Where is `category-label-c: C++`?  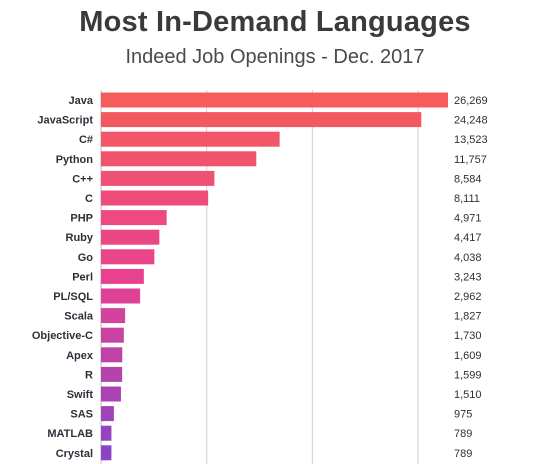
category-label-c: C++ is located at coordinates (82, 179).